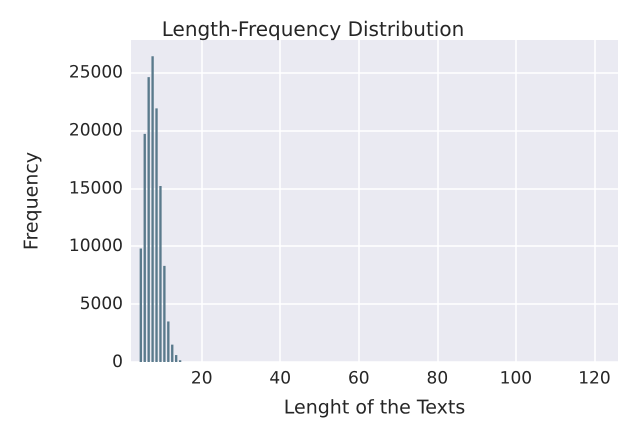 The image size is (626, 440). I want to click on y-axis-title: Frequency, so click(31, 201).